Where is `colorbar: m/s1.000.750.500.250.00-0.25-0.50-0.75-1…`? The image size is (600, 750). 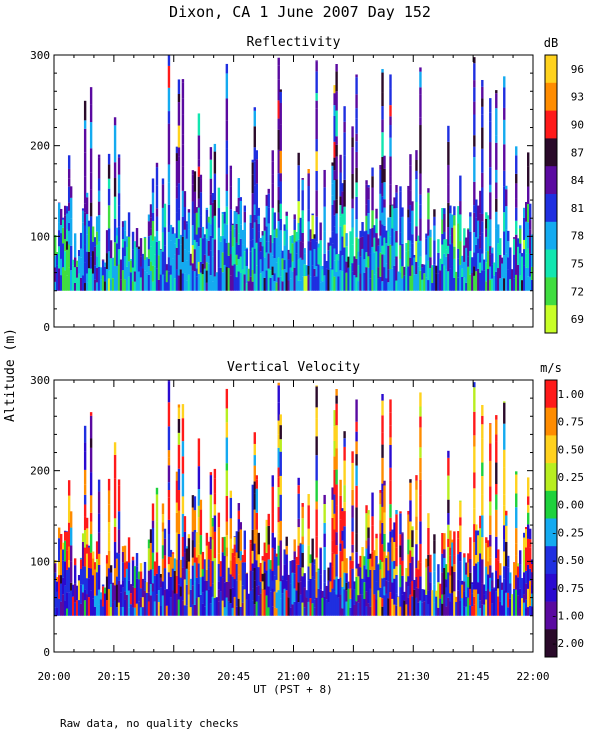
colorbar: m/s1.000.750.500.250.00-0.25-0.50-0.75-1… is located at coordinates (562, 509).